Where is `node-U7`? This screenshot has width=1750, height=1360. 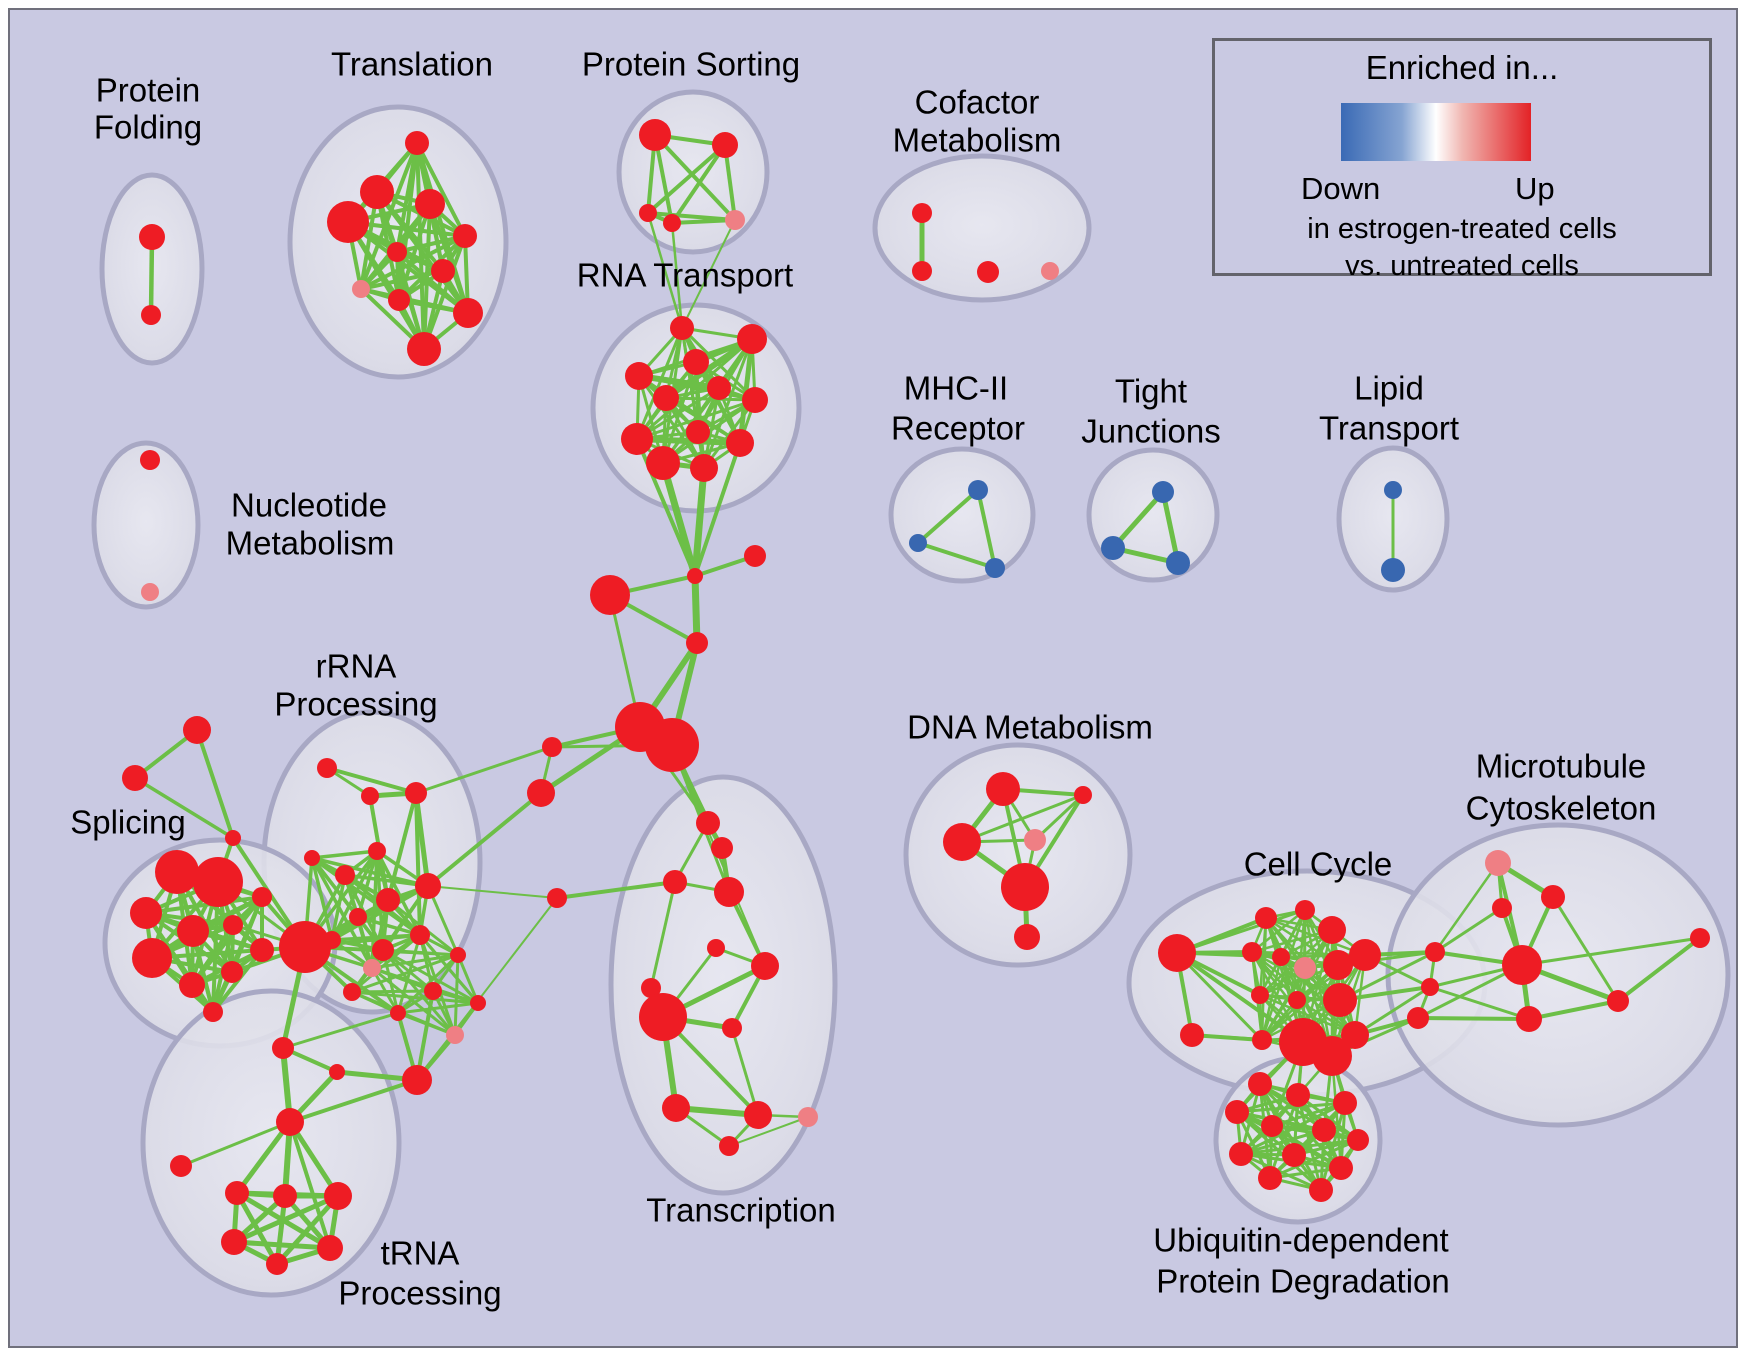
node-U7 is located at coordinates (1358, 1140).